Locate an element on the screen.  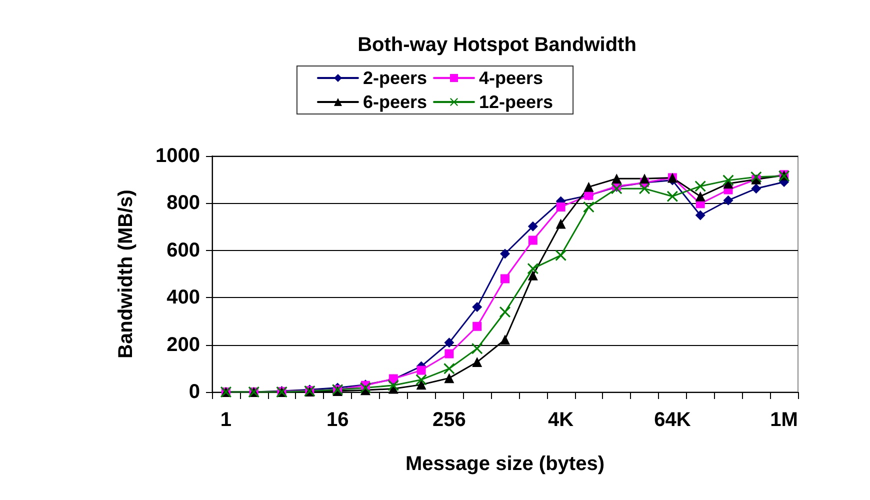
y-tick-label: 600 is located at coordinates (183, 250).